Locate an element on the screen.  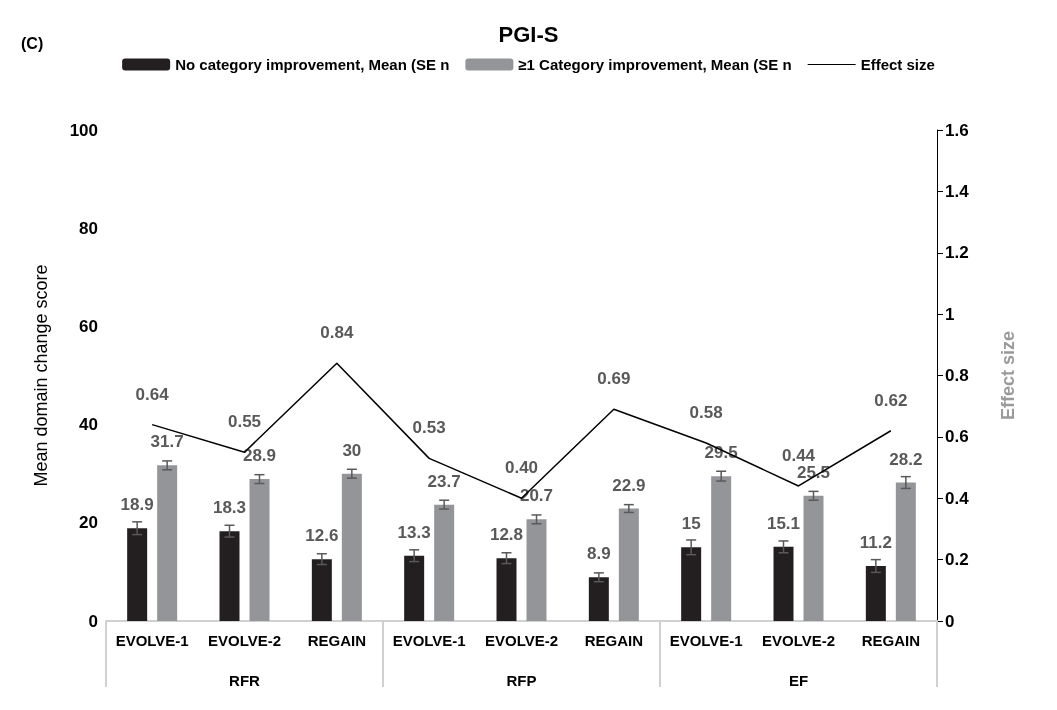
y-tick-label: 100 is located at coordinates (83, 130).